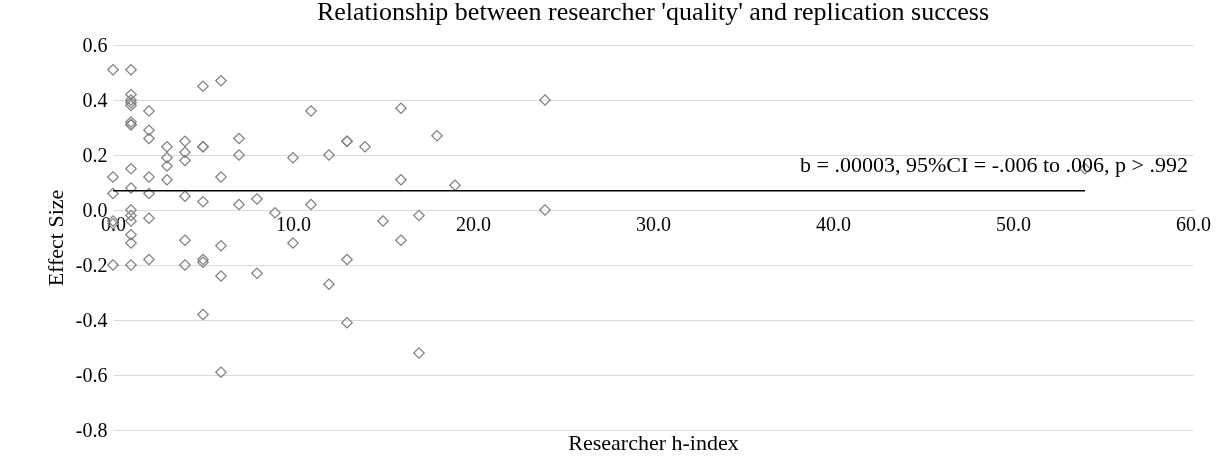 The width and height of the screenshot is (1218, 471). I want to click on x-tick-label: 30.0, so click(653, 223).